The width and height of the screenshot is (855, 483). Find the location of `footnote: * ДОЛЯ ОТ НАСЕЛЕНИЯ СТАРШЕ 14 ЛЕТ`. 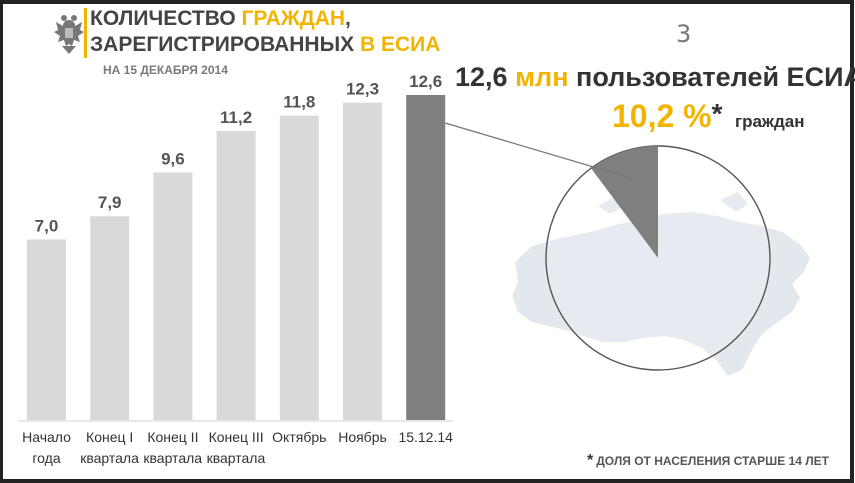

footnote: * ДОЛЯ ОТ НАСЕЛЕНИЯ СТАРШЕ 14 ЛЕТ is located at coordinates (708, 461).